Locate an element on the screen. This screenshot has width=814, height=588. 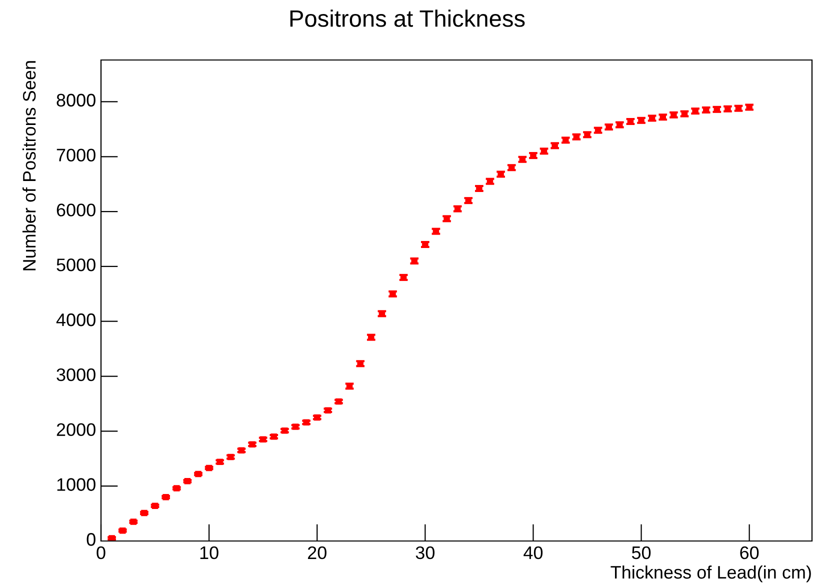
y-tick-label: 7000 is located at coordinates (76, 155).